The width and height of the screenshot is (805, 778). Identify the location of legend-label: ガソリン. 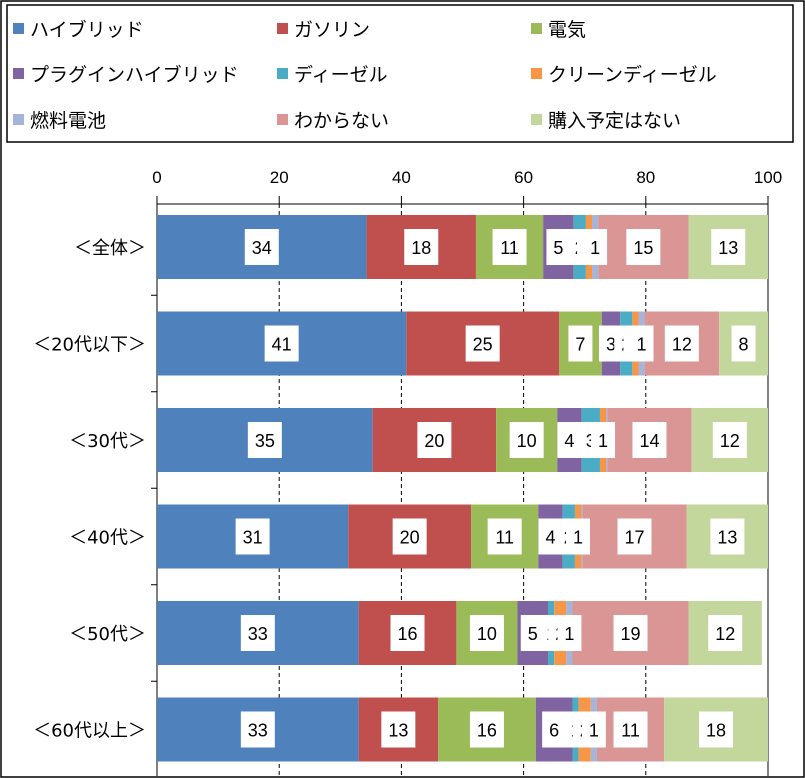
(332, 30).